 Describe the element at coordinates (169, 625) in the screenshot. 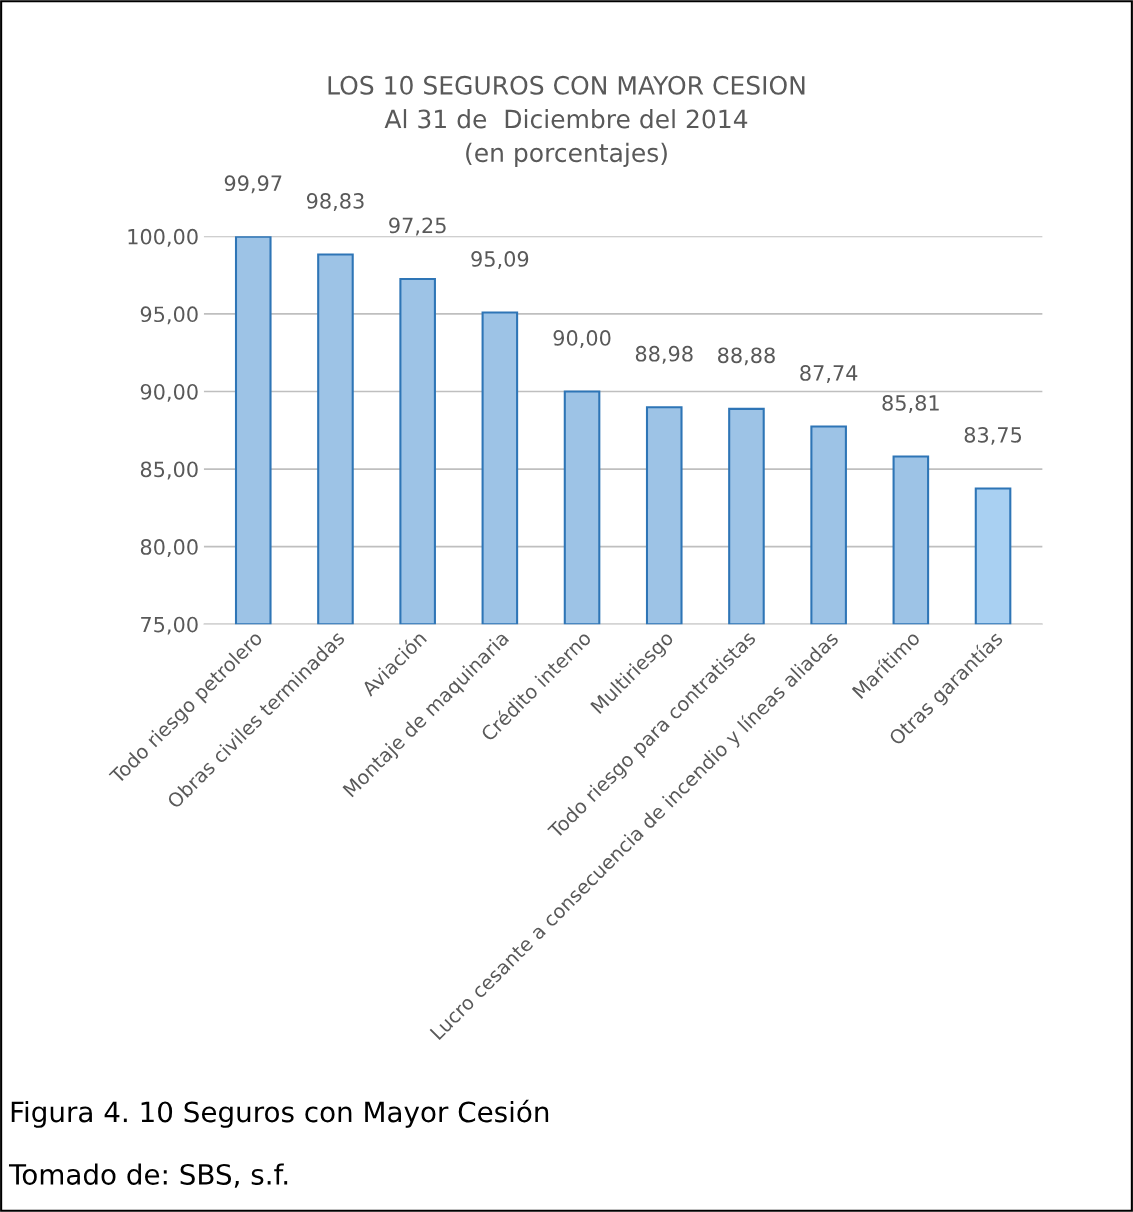

I see `y-tick-label: 75,00` at that location.